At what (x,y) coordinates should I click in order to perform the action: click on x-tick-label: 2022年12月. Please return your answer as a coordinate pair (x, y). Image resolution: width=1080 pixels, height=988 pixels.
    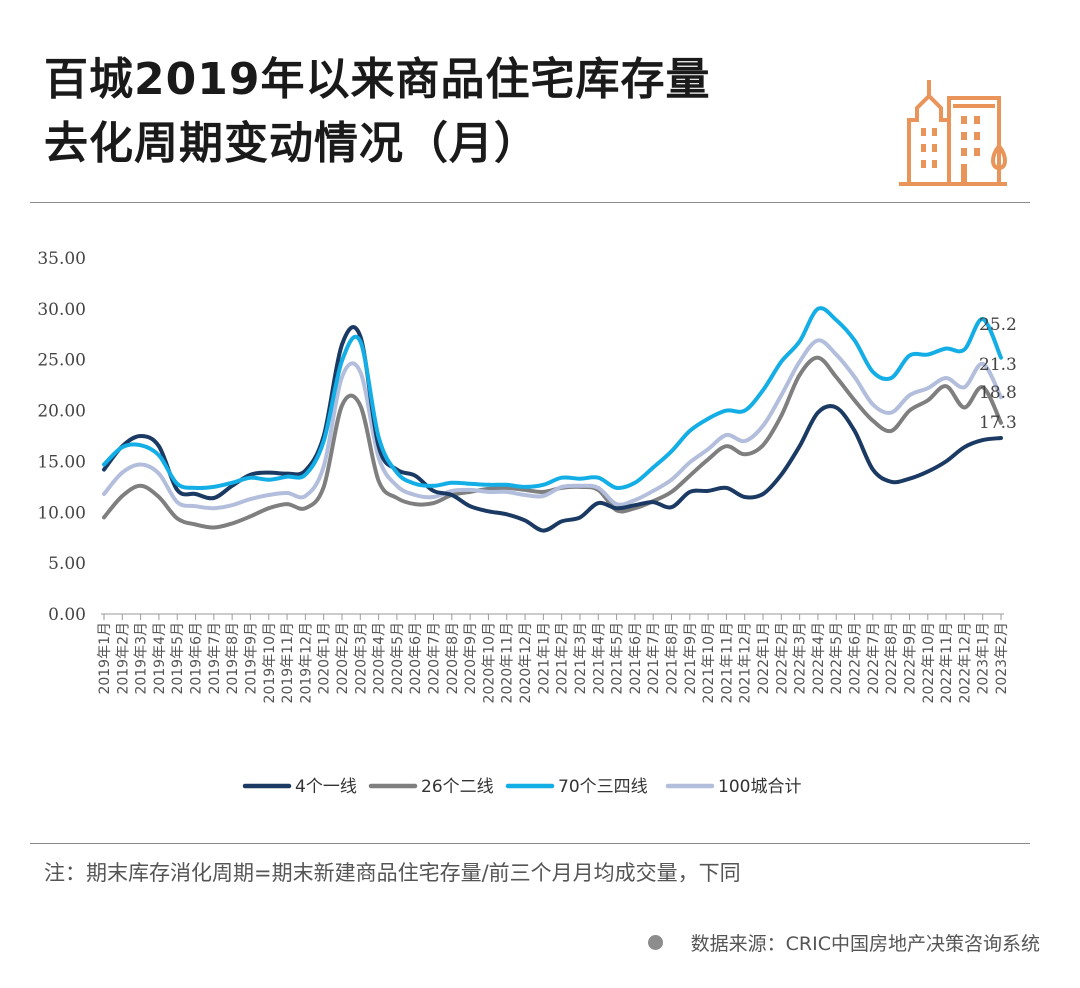
    Looking at the image, I should click on (965, 662).